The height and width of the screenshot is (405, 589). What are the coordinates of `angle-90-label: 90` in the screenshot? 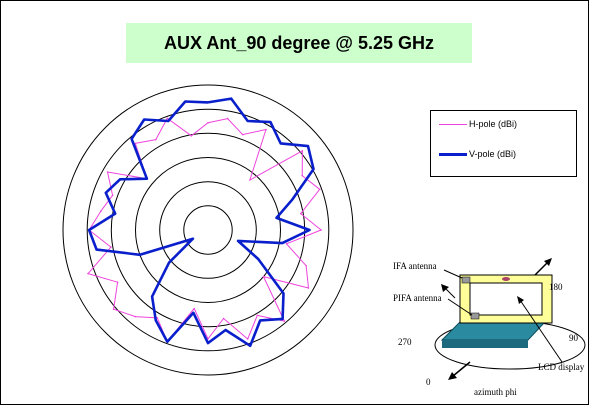 It's located at (574, 338).